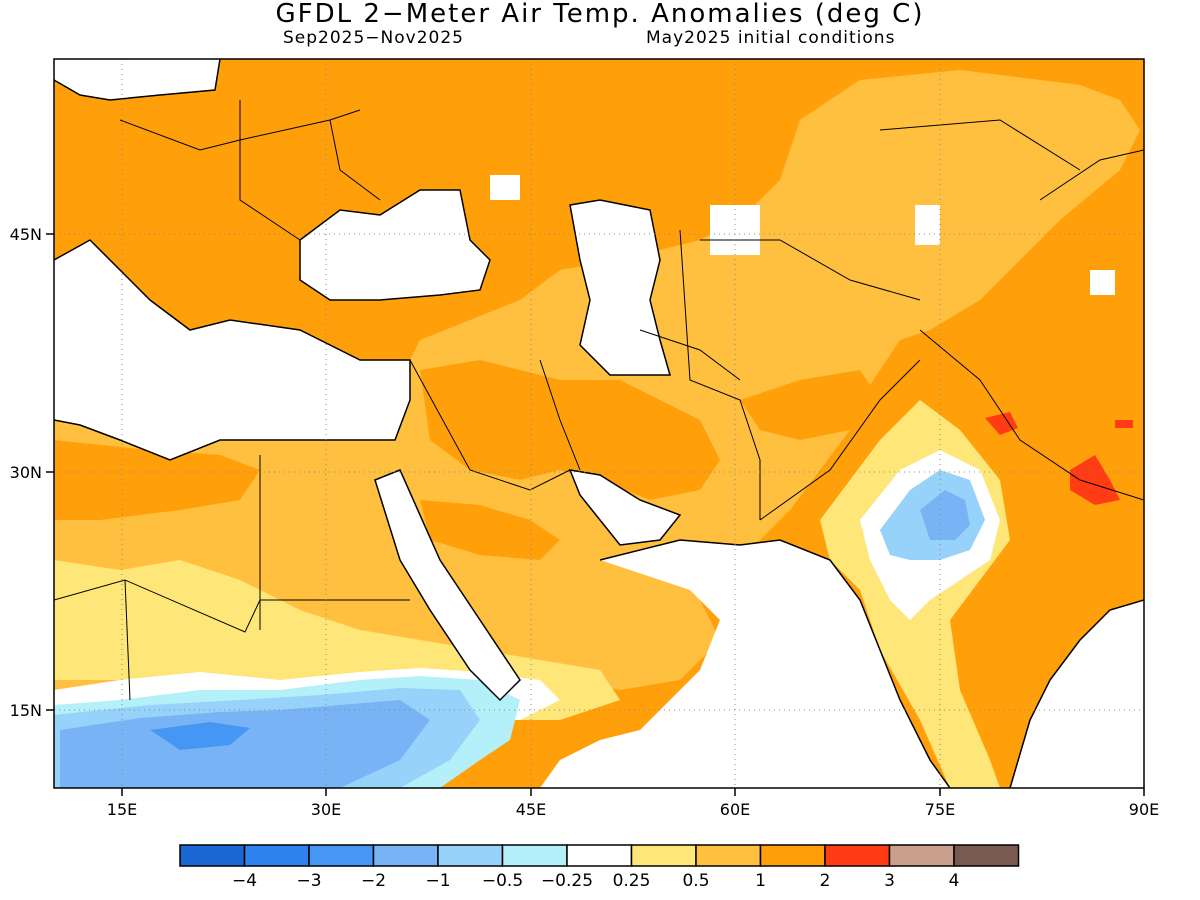 This screenshot has width=1200, height=900. Describe the element at coordinates (1124, 424) in the screenshot. I see `anomaly-band-2-to-3-tibet` at that location.